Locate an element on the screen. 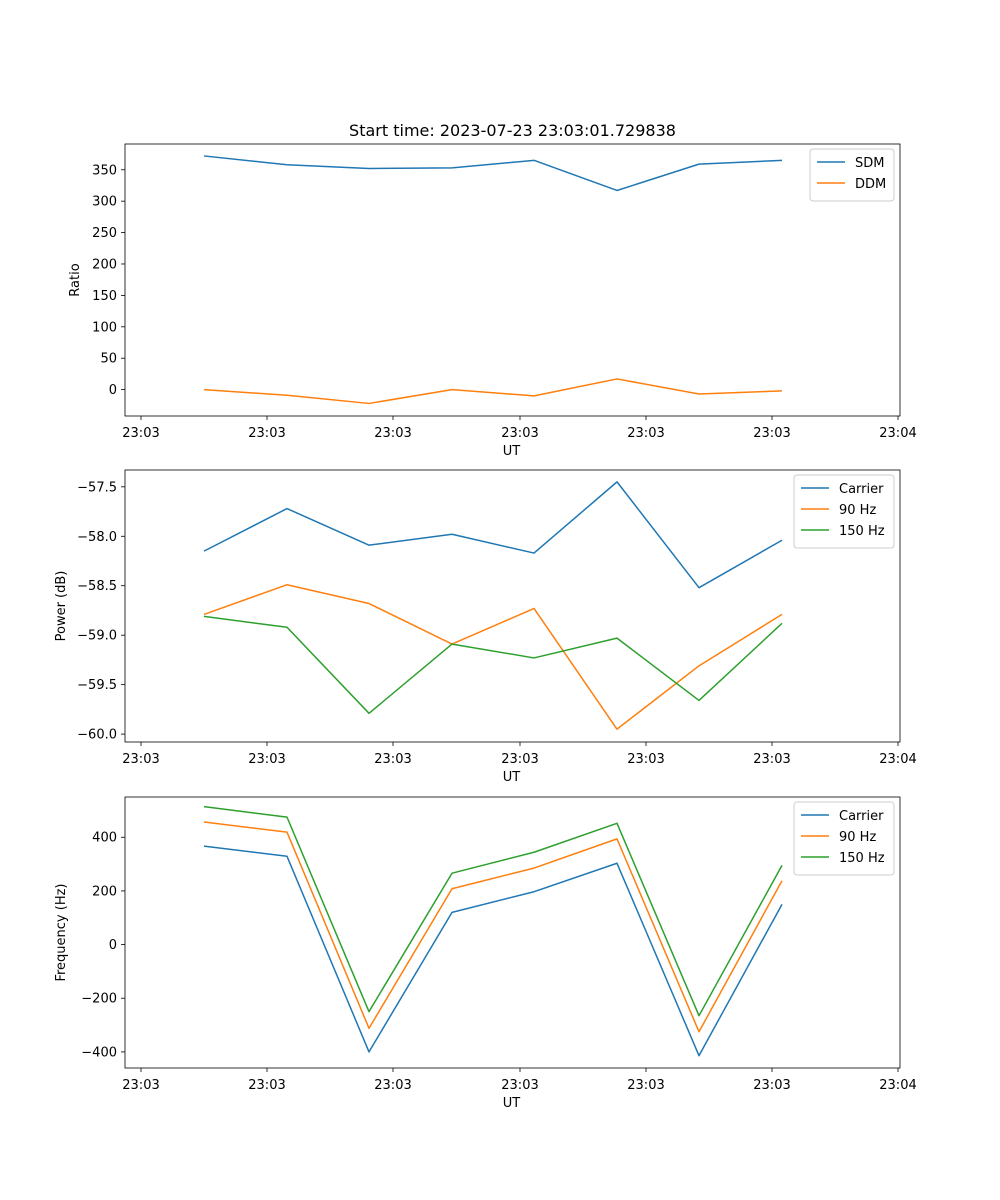  y-tick-label: −60.0 is located at coordinates (97, 735).